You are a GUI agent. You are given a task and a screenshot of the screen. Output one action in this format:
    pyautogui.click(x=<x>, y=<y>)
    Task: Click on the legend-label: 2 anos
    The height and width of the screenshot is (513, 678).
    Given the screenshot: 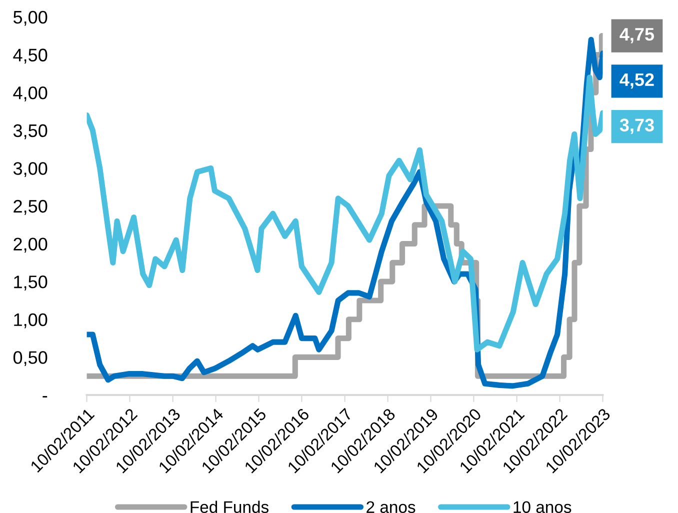 What is the action you would take?
    pyautogui.click(x=391, y=507)
    